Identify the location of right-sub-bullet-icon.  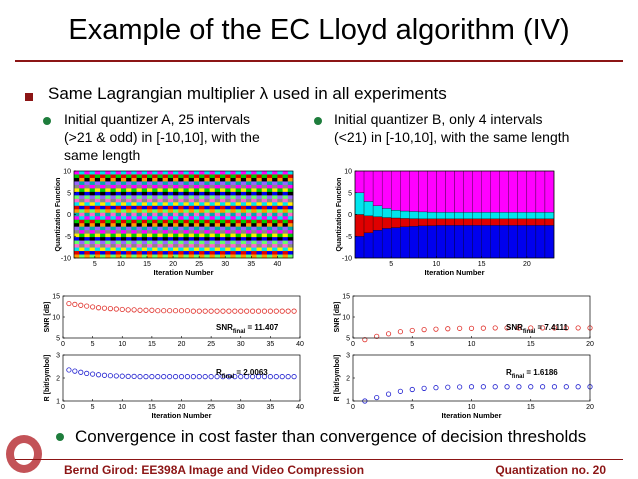
(318, 121).